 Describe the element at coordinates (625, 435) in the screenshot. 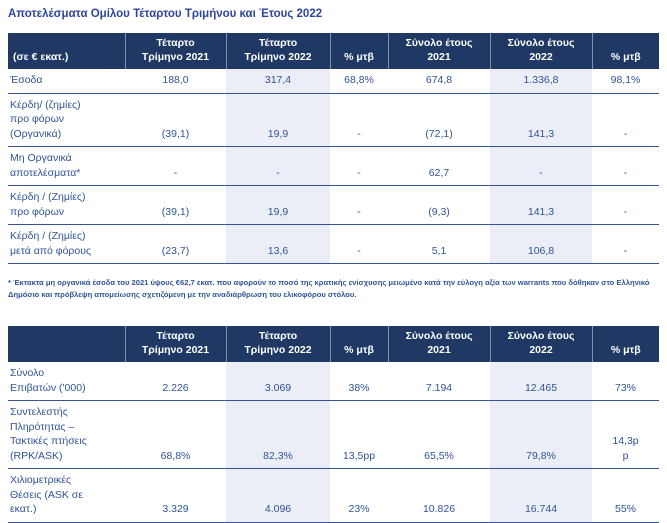

I see `cell-value: 14,3p p` at that location.